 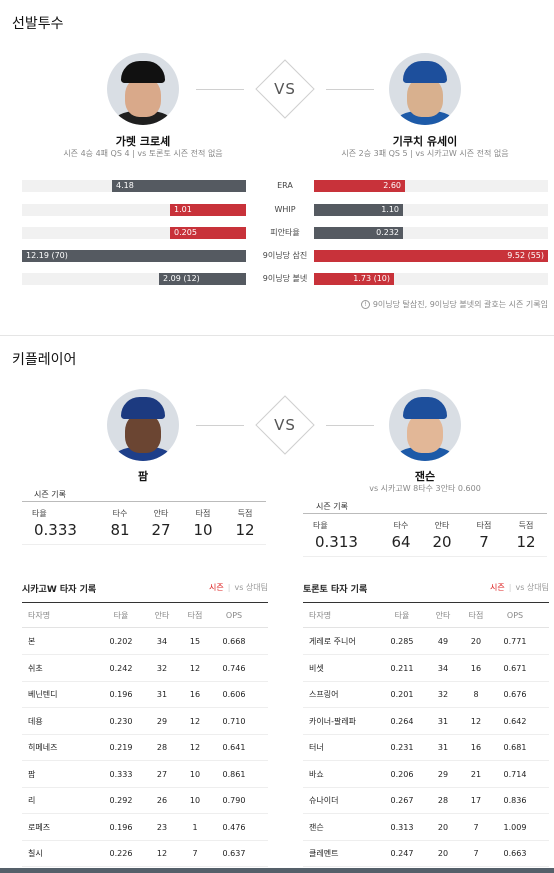 I want to click on pitcher-left-avatar, so click(x=143, y=89).